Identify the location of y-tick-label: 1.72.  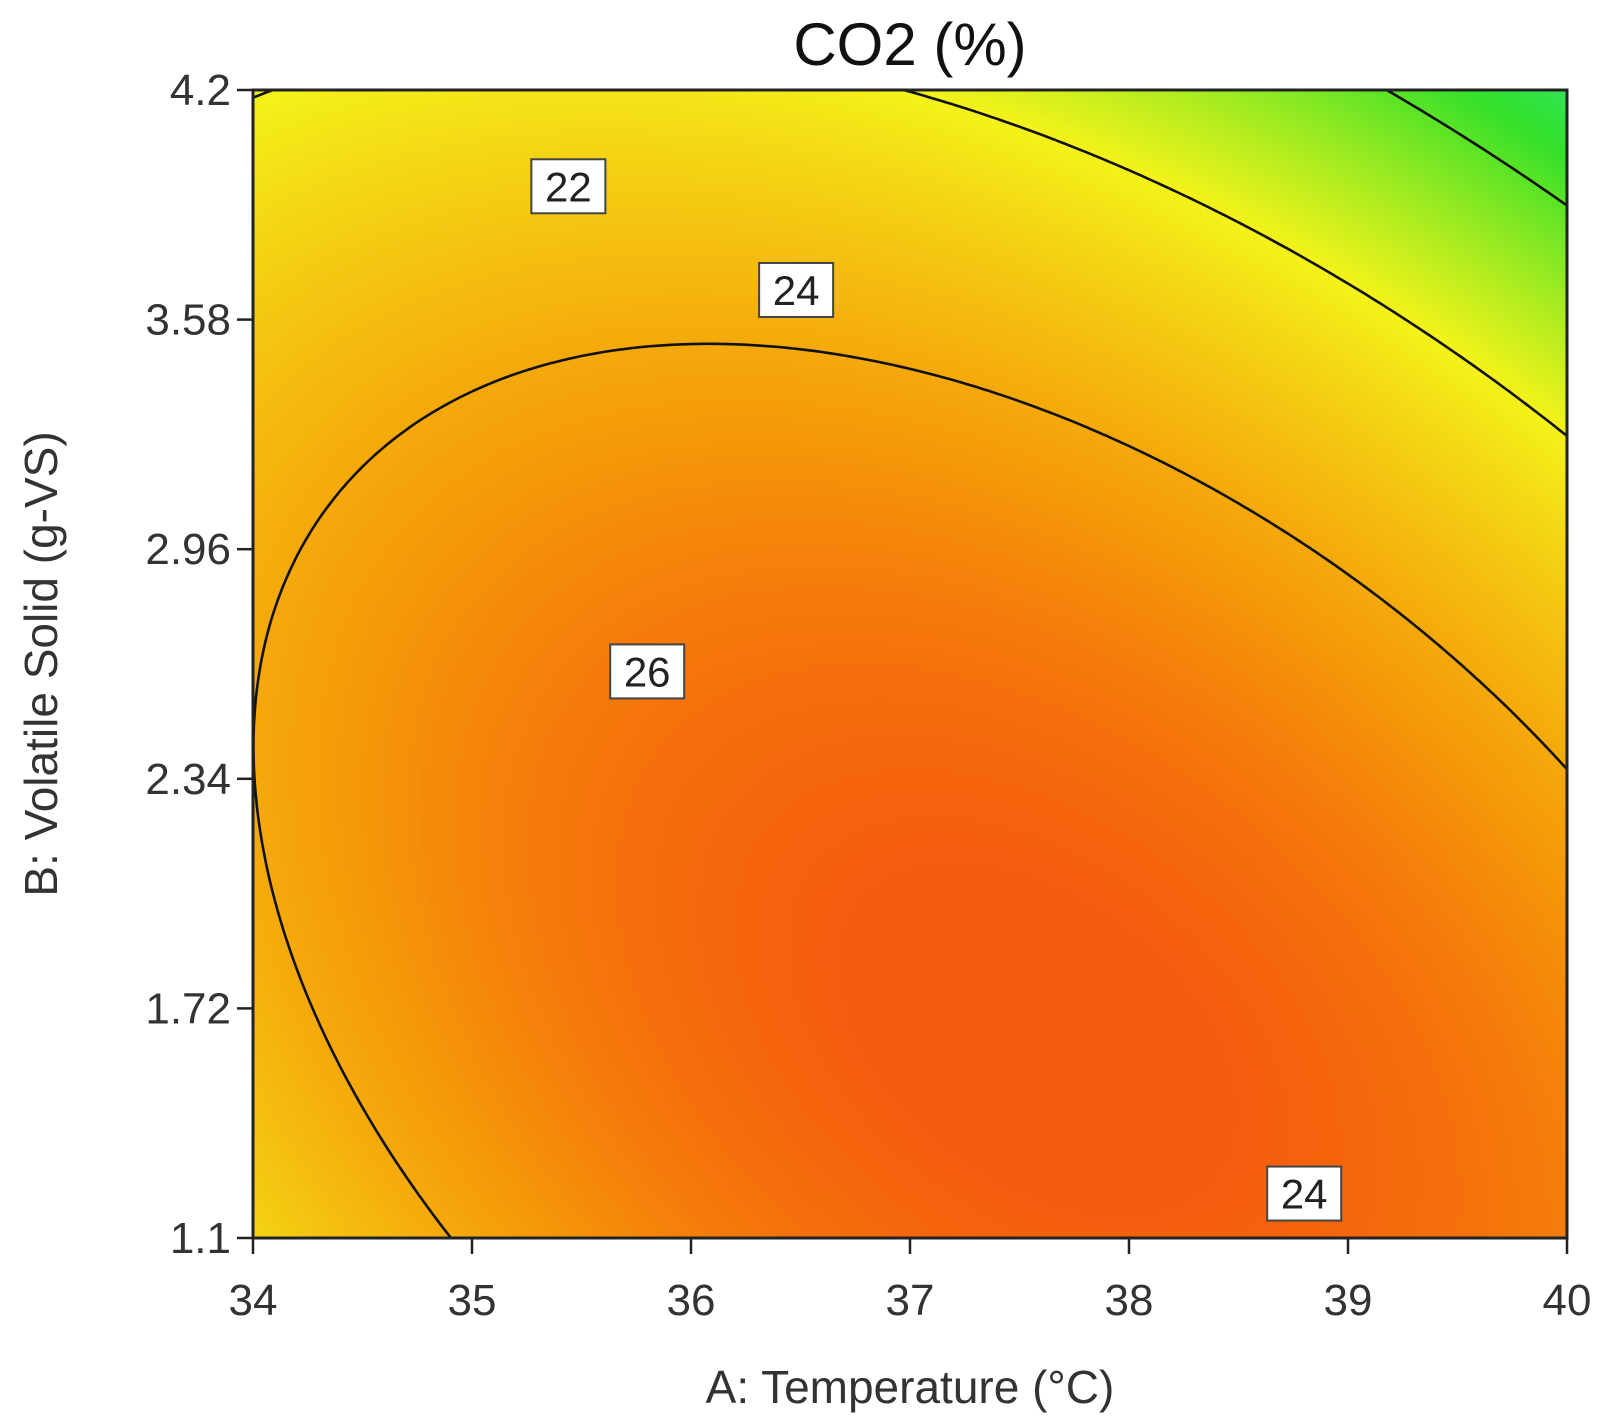
(188, 1008).